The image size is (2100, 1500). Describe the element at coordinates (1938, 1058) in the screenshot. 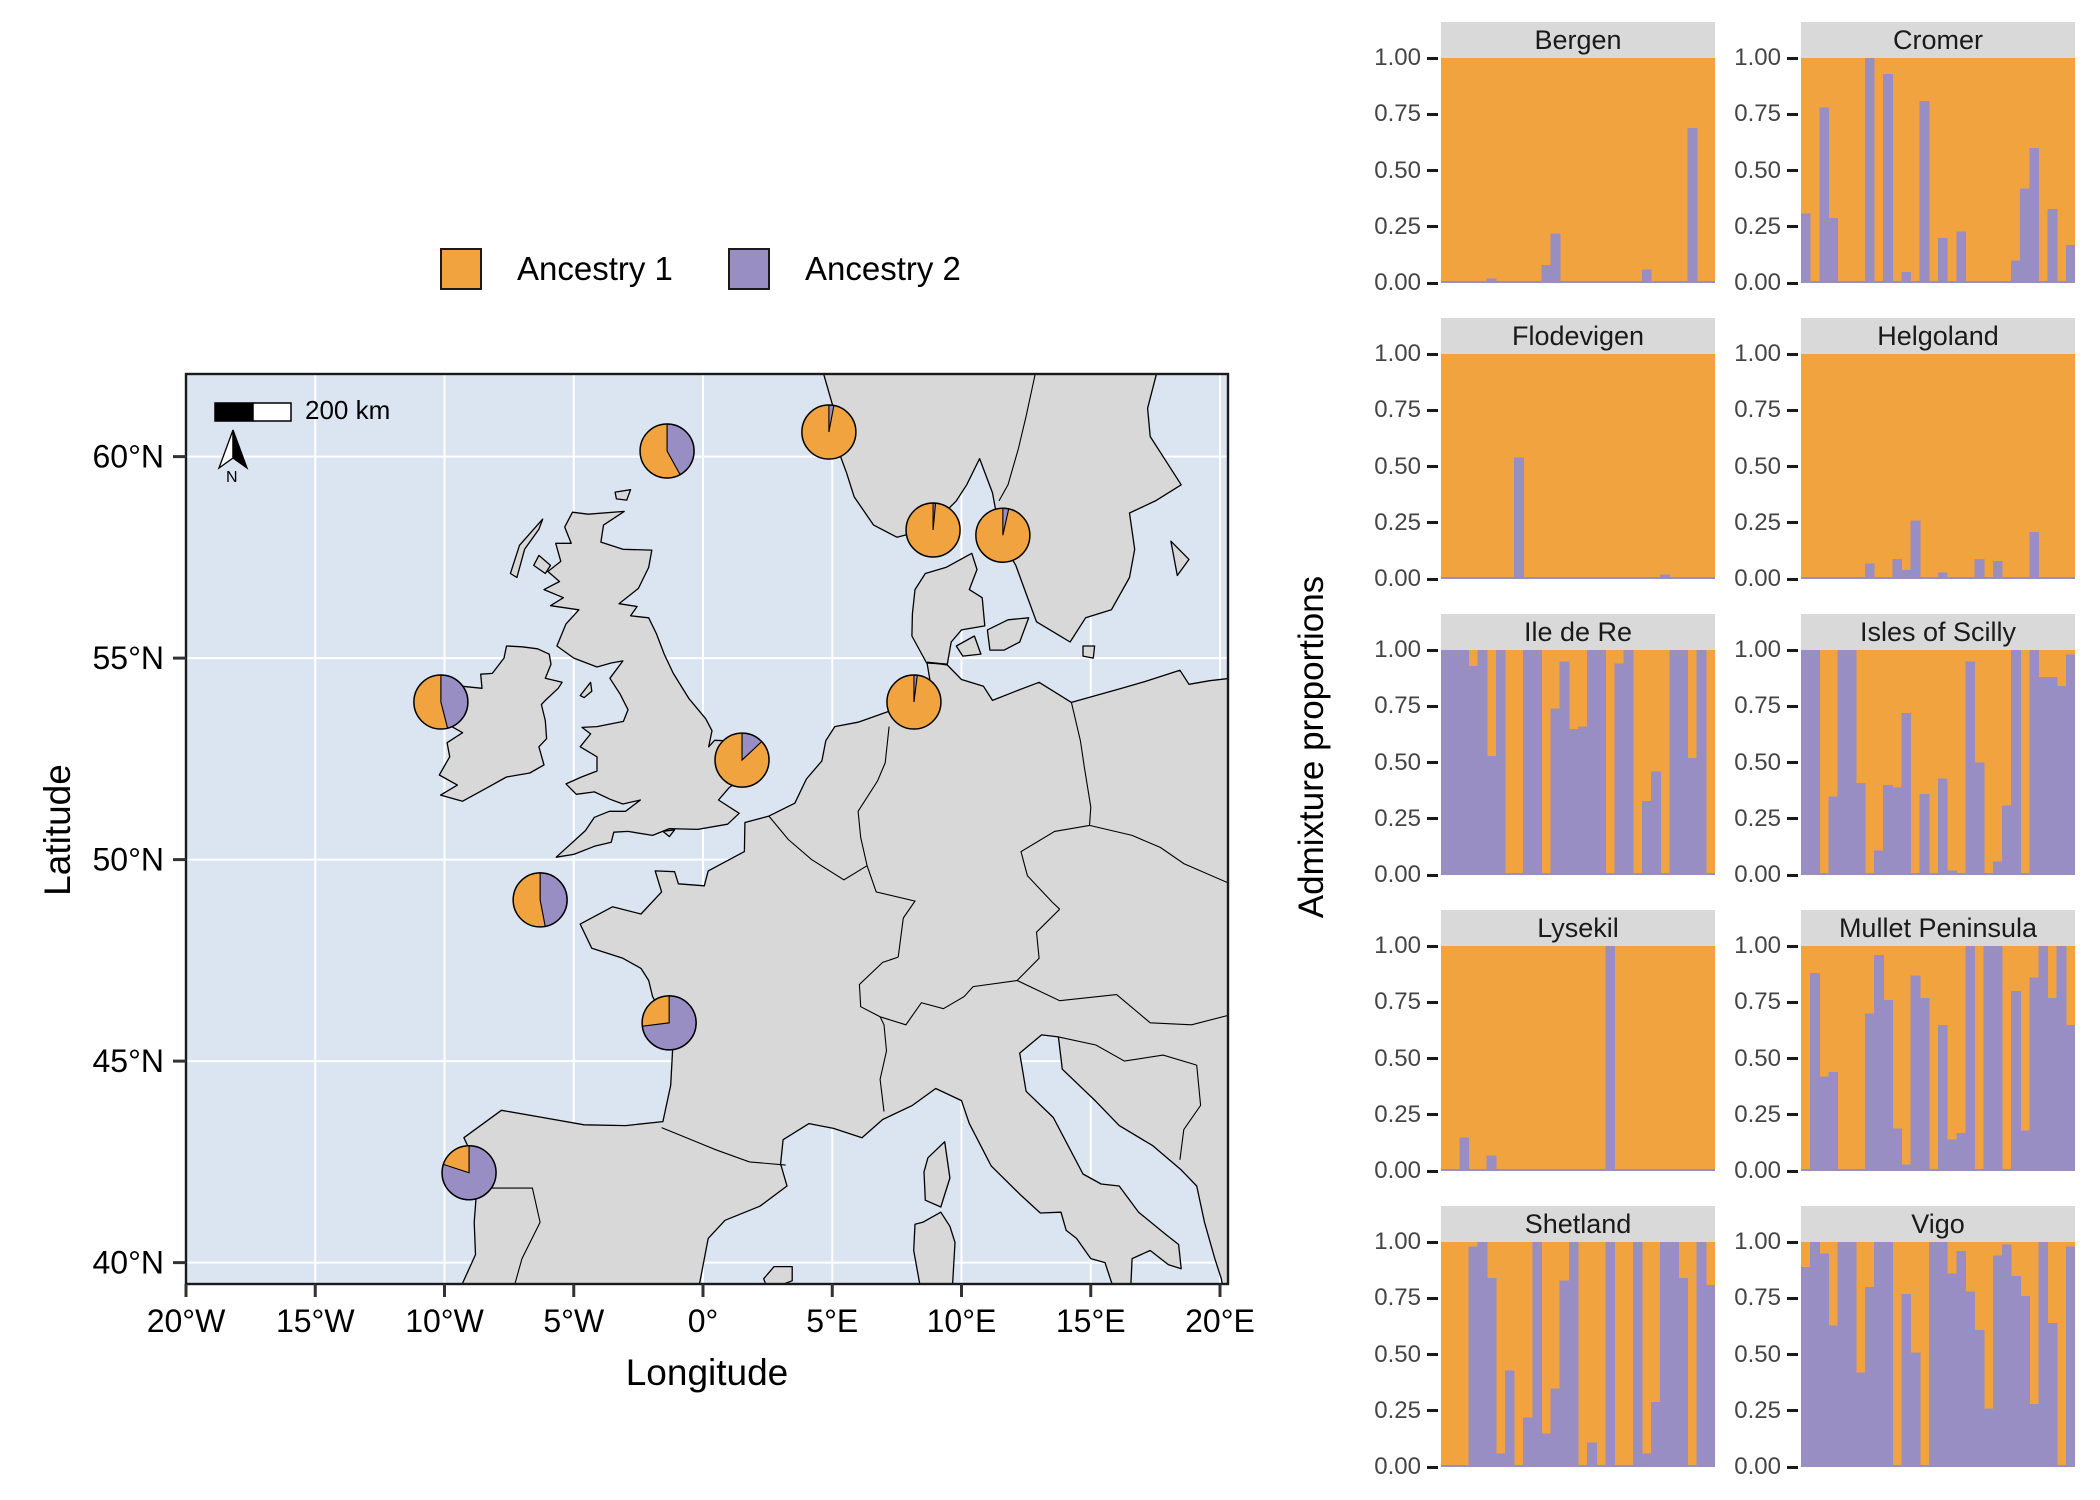

I see `admixture-plot-mullet-peninsula` at that location.